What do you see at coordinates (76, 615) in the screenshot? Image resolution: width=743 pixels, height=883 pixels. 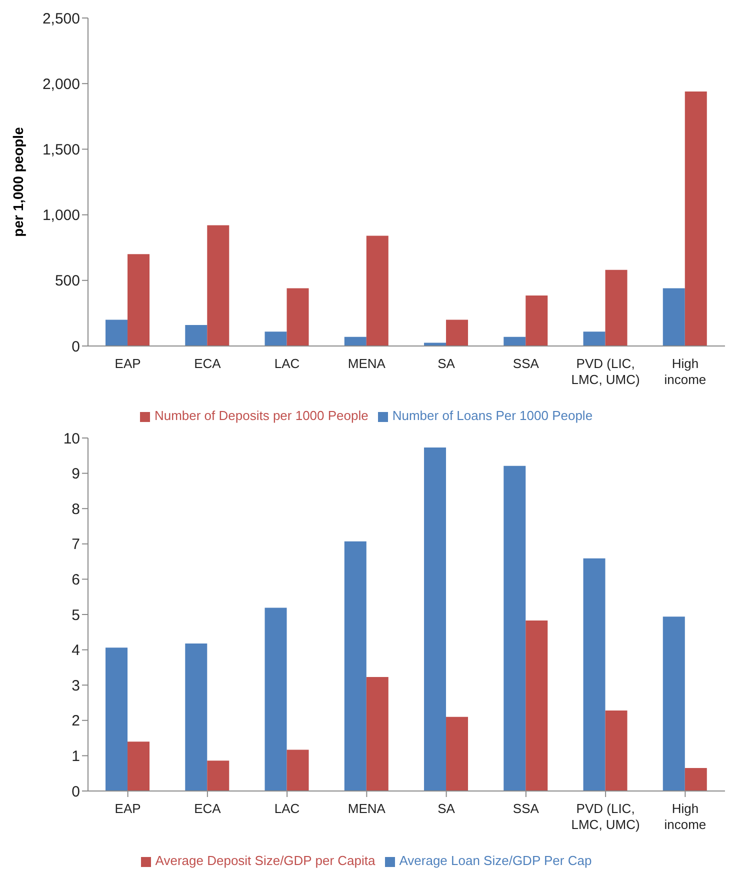 I see `y-tick-label: 5` at bounding box center [76, 615].